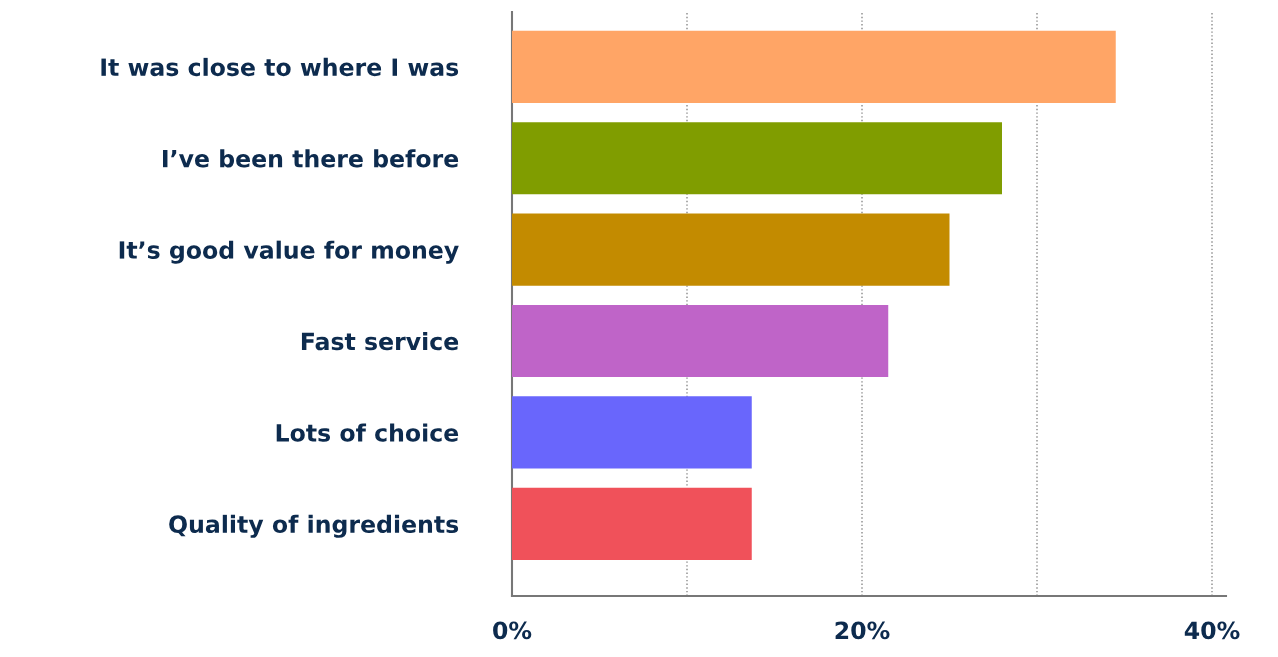 The height and width of the screenshot is (657, 1278). What do you see at coordinates (311, 158) in the screenshot?
I see `y-tick-label: I’ve been there before` at bounding box center [311, 158].